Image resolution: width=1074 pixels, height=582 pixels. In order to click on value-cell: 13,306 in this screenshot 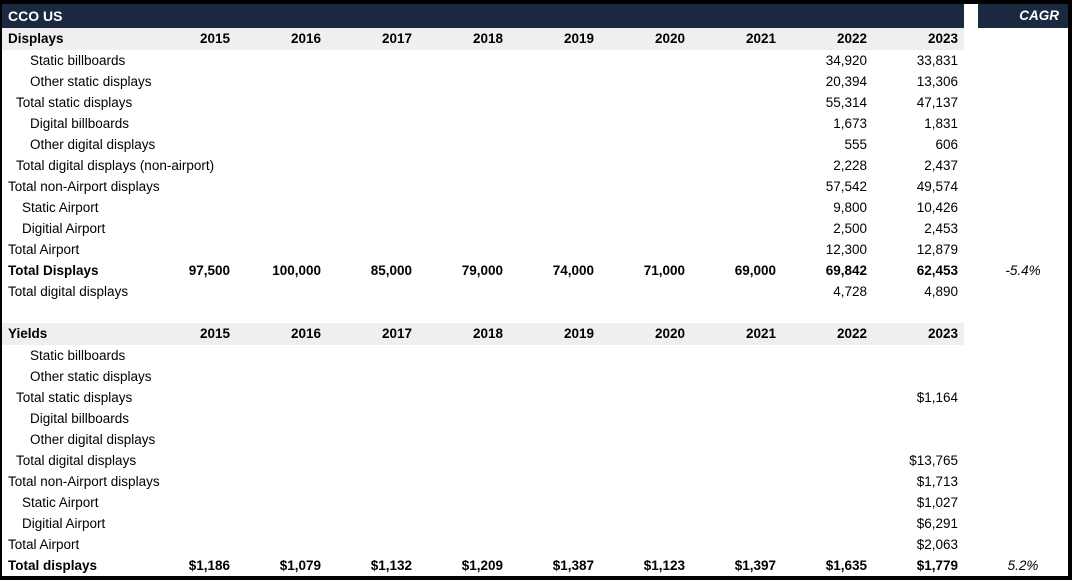, I will do `click(937, 81)`.